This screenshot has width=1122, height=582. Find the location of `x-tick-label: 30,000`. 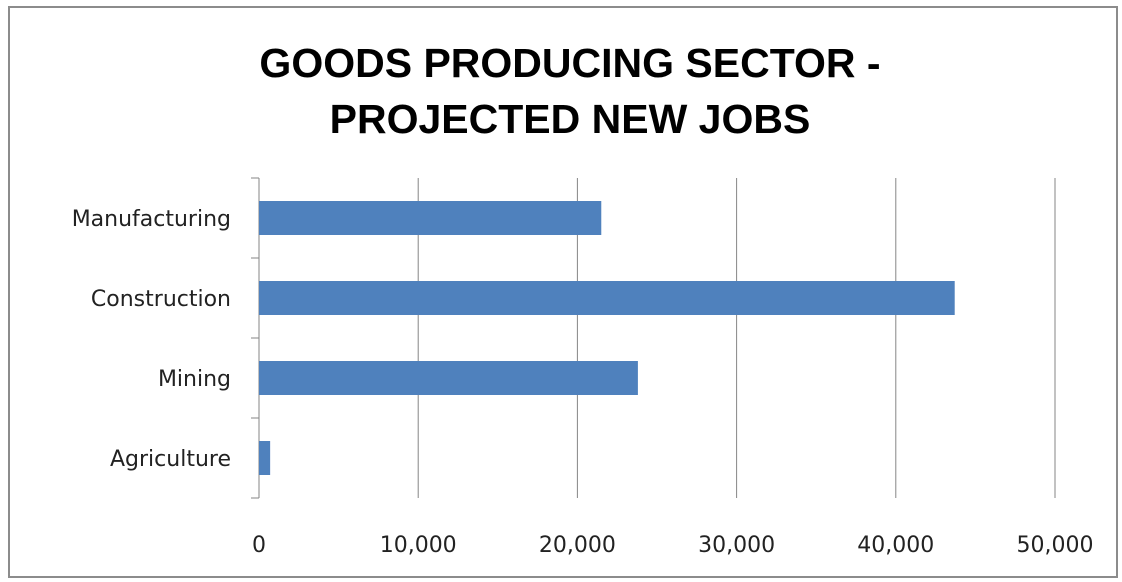

x-tick-label: 30,000 is located at coordinates (736, 545).